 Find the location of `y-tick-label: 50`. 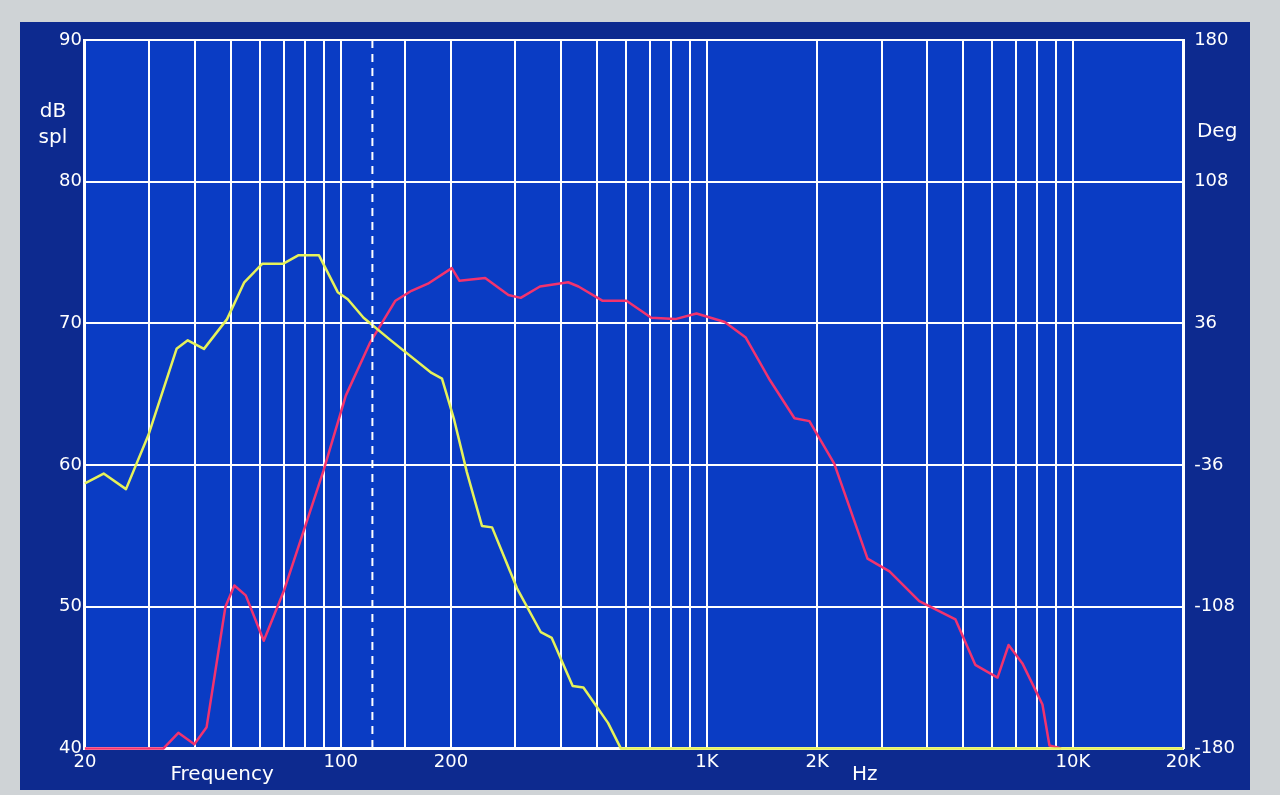

y-tick-label: 50 is located at coordinates (70, 605).